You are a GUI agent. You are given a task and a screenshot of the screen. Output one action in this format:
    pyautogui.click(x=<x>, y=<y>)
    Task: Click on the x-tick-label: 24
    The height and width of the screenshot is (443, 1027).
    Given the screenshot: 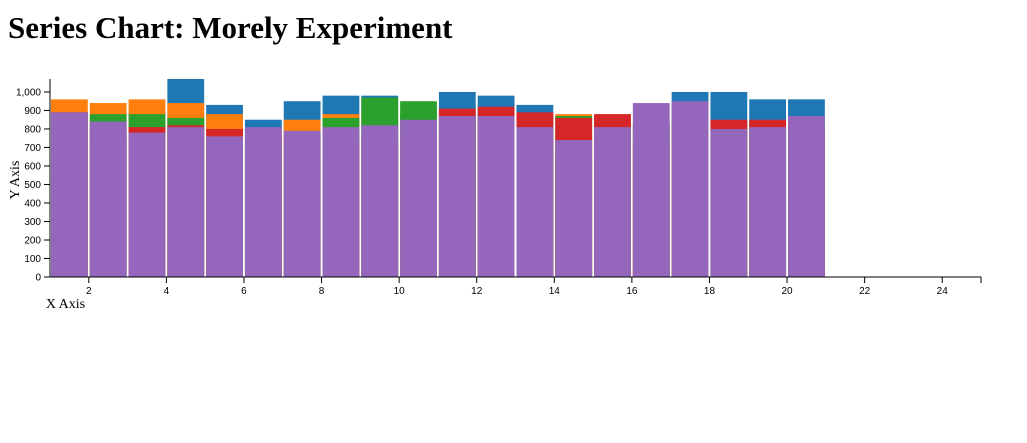 What is the action you would take?
    pyautogui.click(x=943, y=291)
    